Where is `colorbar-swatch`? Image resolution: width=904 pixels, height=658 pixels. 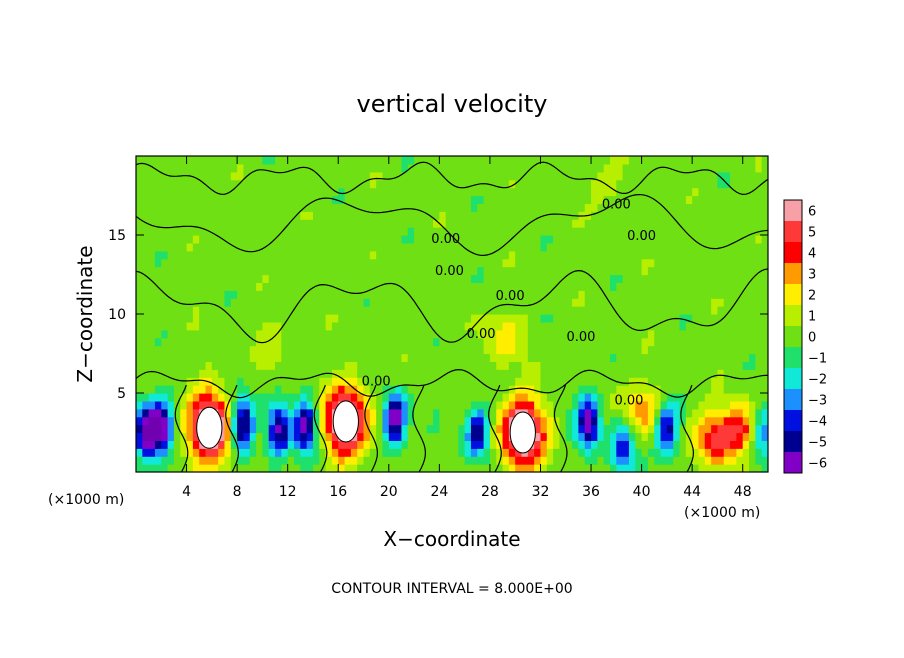 colorbar-swatch is located at coordinates (793, 211).